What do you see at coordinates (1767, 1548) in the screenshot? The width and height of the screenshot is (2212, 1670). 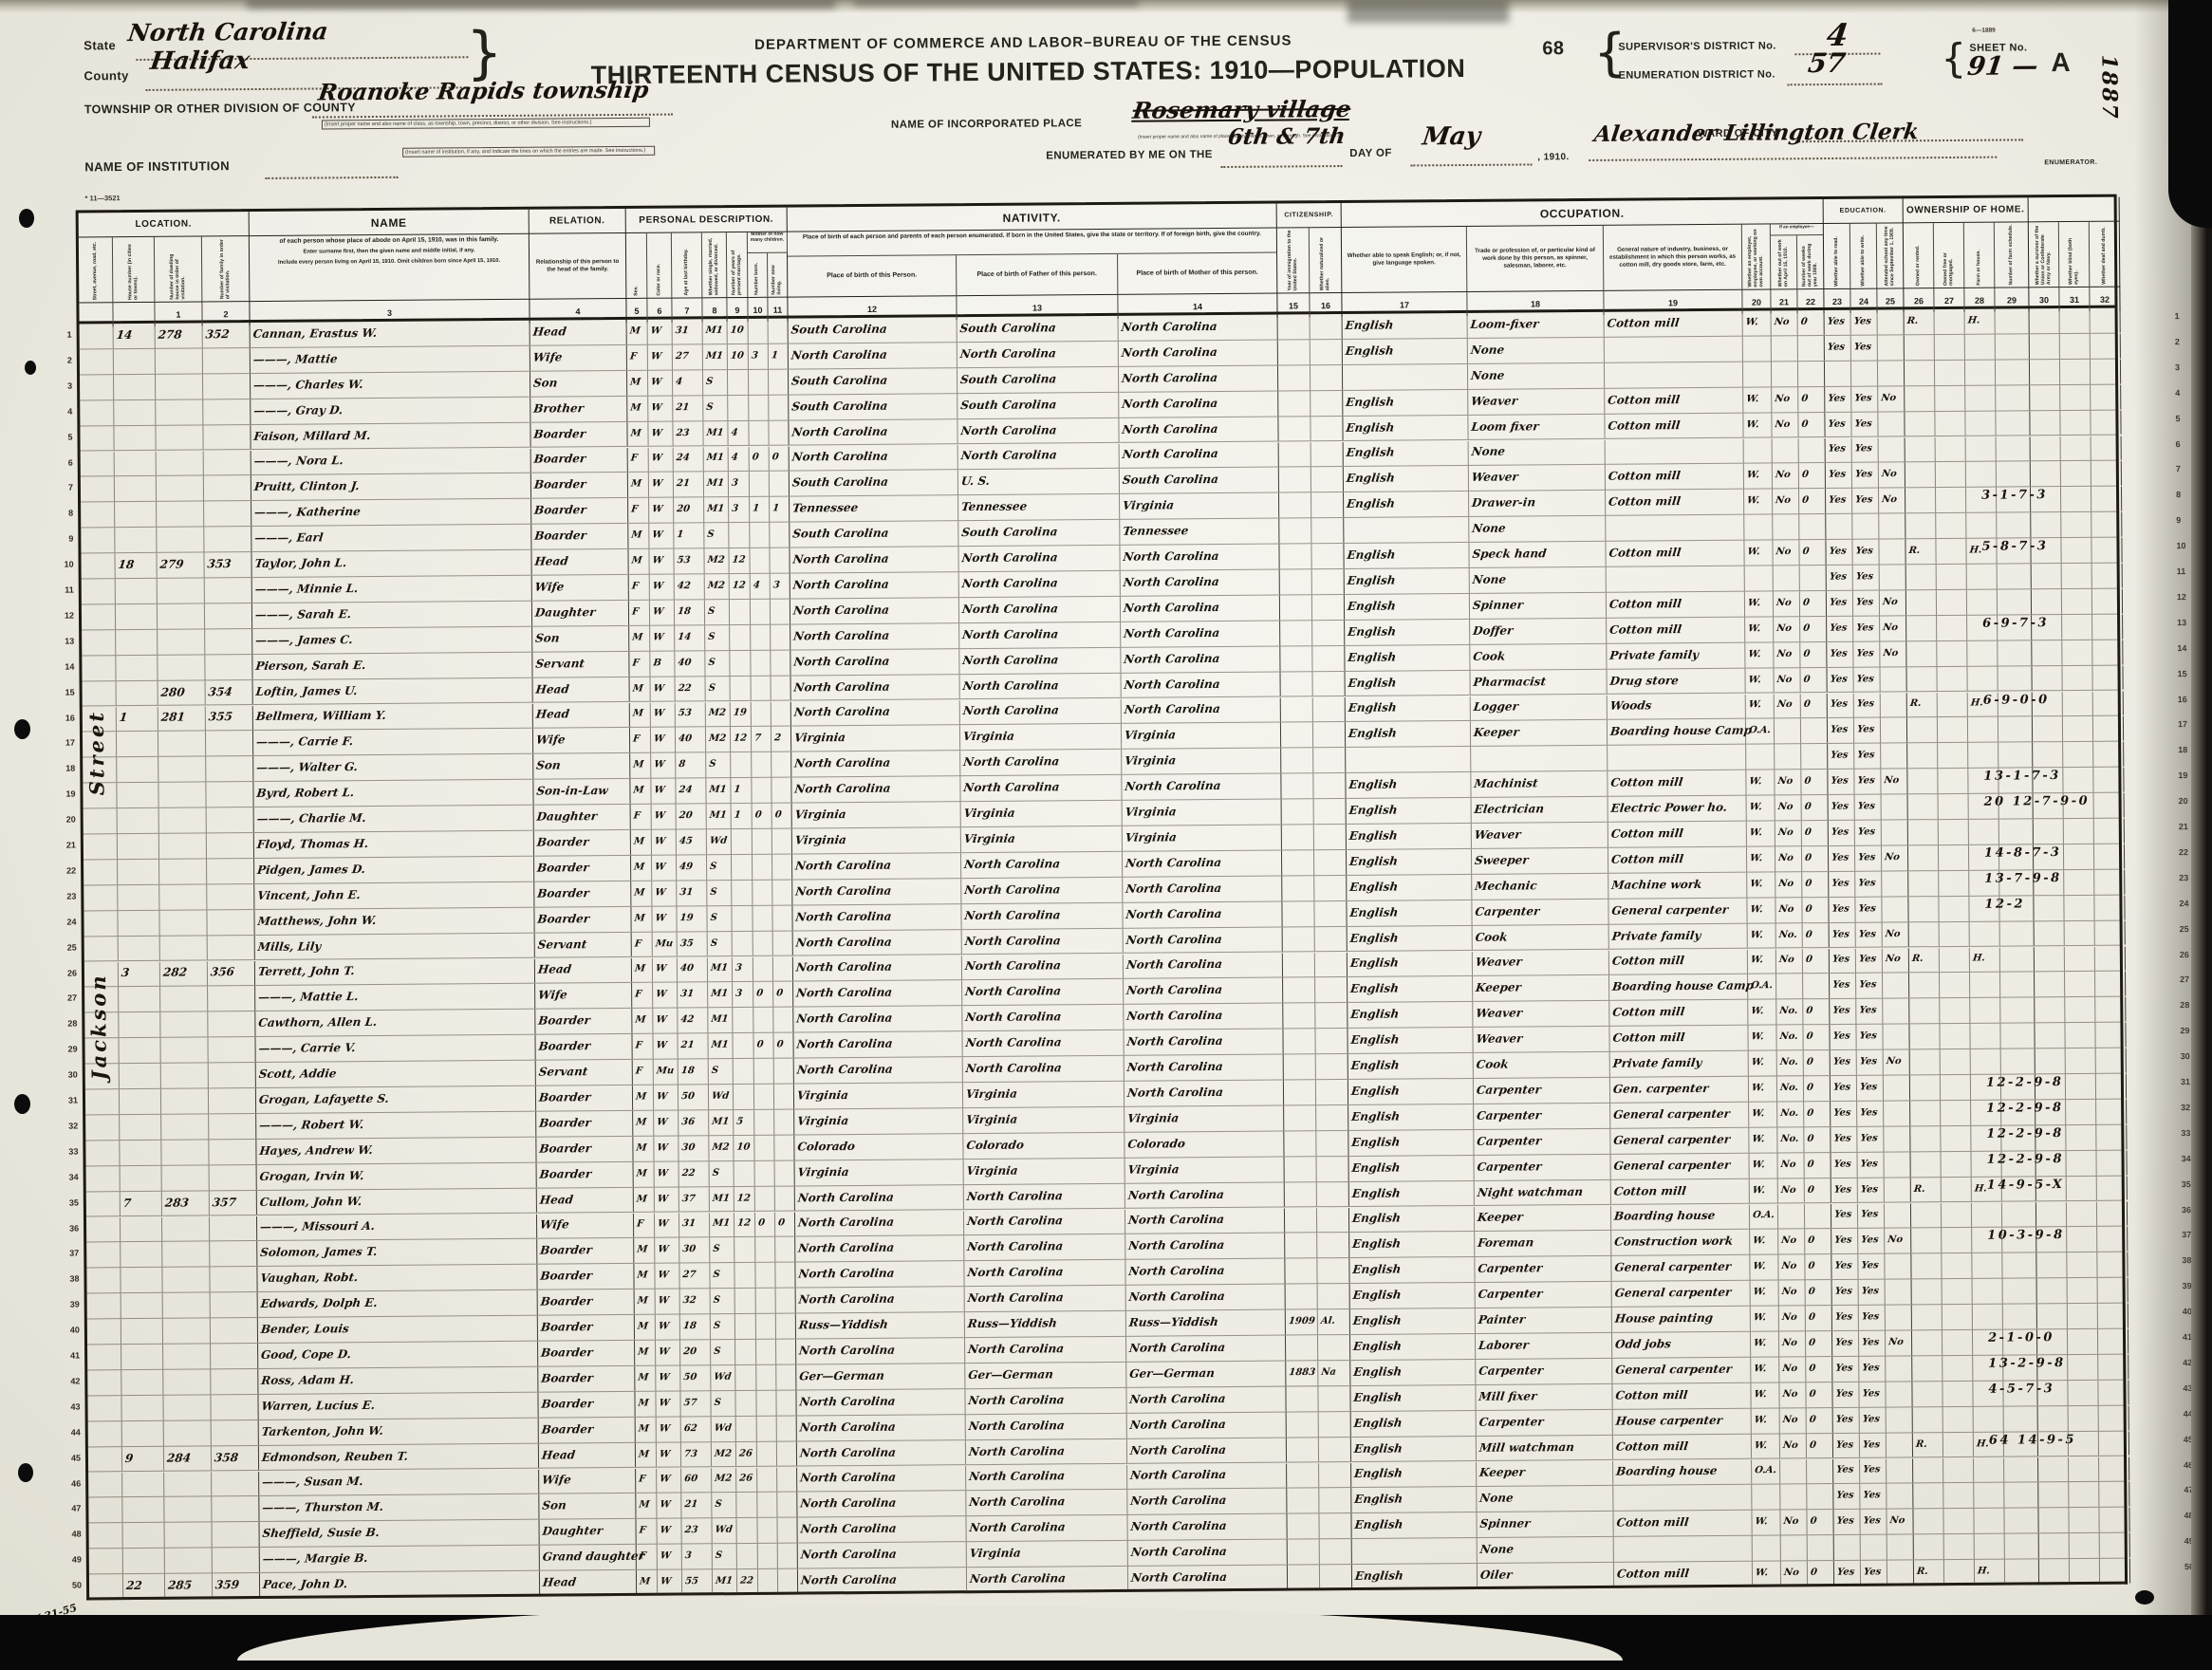 I see `cell-emp` at bounding box center [1767, 1548].